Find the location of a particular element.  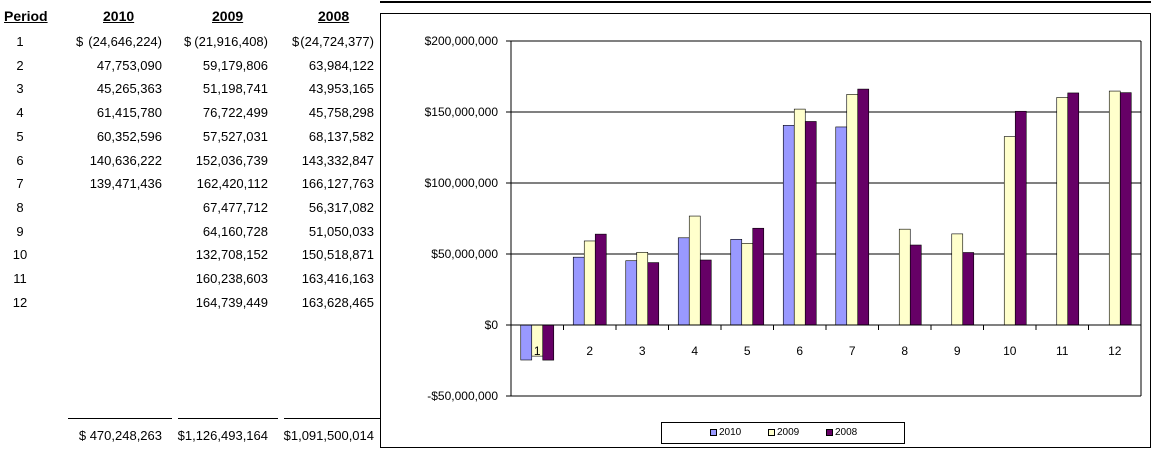

table-row: 9 64,160,728 51,050,033 is located at coordinates (190, 236).